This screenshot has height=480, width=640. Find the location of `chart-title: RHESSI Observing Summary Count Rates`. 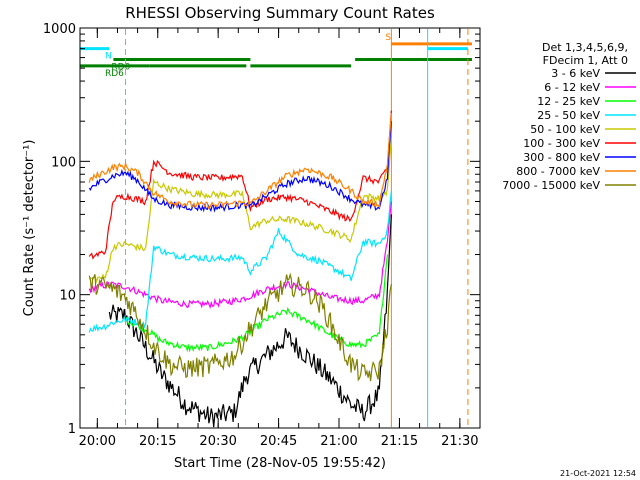

chart-title: RHESSI Observing Summary Count Rates is located at coordinates (280, 13).